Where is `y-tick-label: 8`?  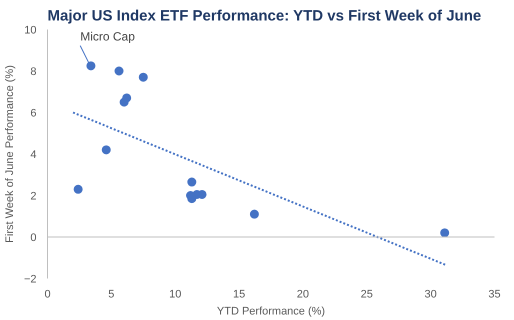 y-tick-label: 8 is located at coordinates (33, 72).